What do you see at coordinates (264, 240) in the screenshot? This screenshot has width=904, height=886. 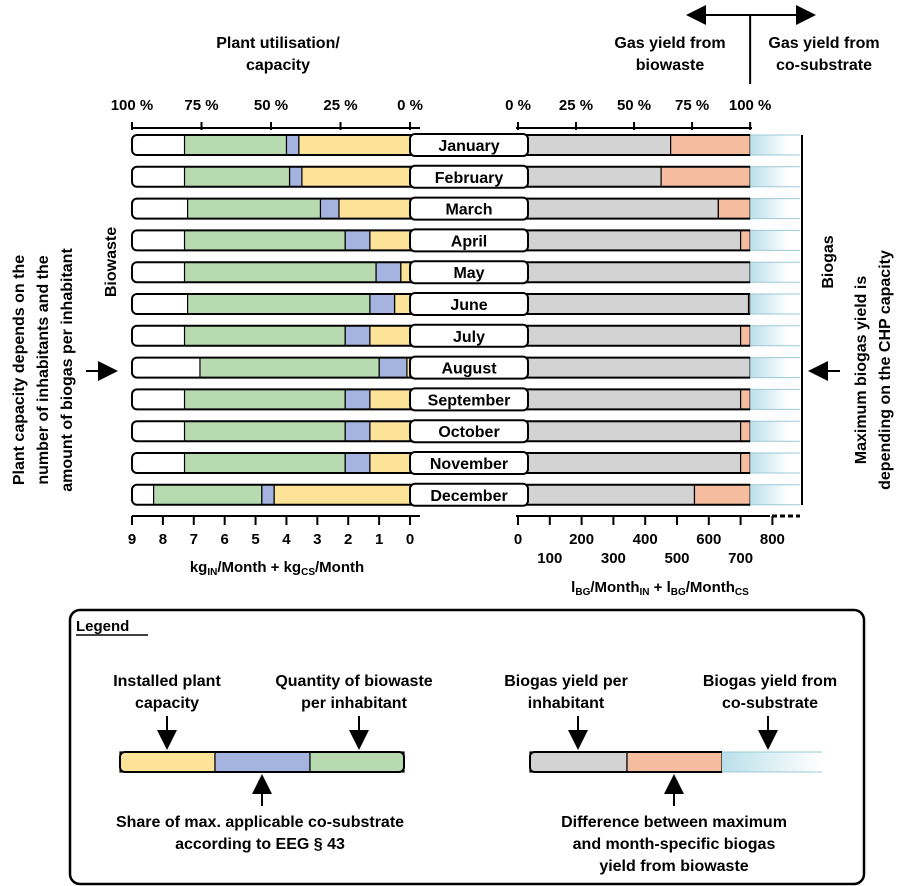 I see `left-bar-april-s2` at bounding box center [264, 240].